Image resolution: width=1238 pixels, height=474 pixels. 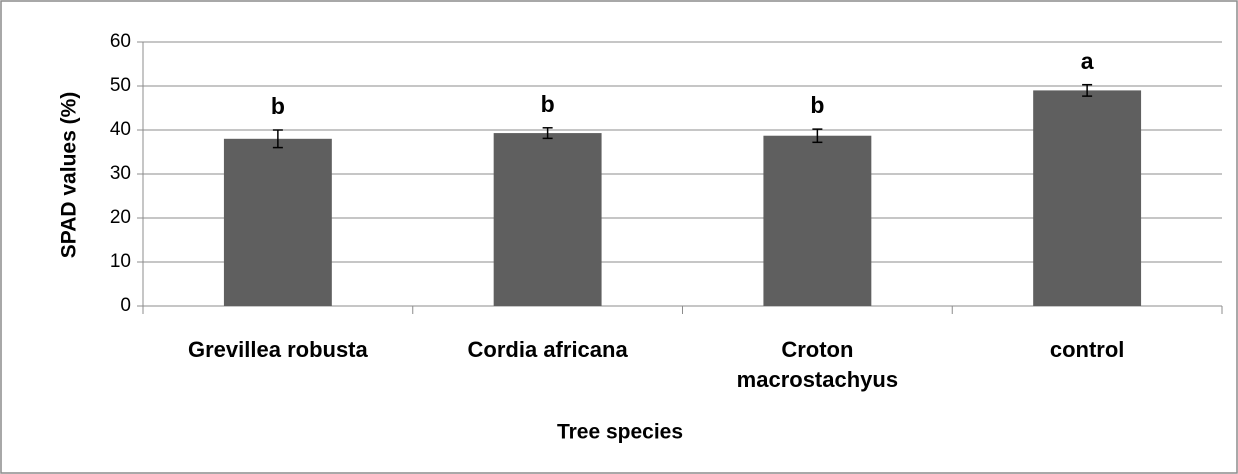 What do you see at coordinates (125, 305) in the screenshot?
I see `y-tick-label: 0` at bounding box center [125, 305].